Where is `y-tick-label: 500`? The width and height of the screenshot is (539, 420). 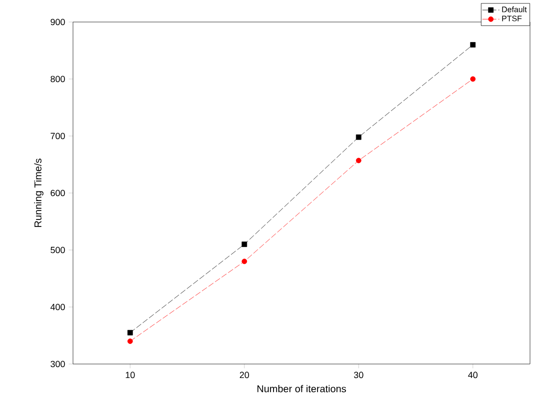
y-tick-label: 500 is located at coordinates (57, 250).